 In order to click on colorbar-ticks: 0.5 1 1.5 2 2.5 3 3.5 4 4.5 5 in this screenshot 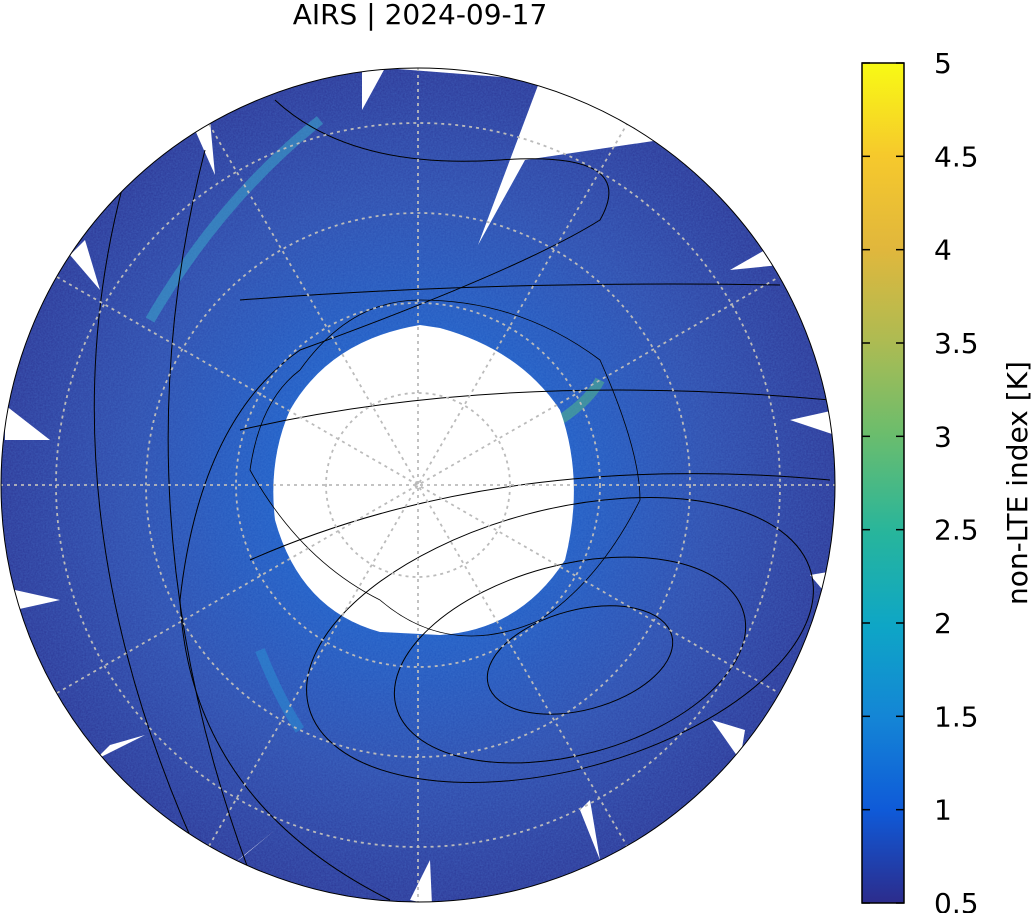, I will do `click(920, 482)`.